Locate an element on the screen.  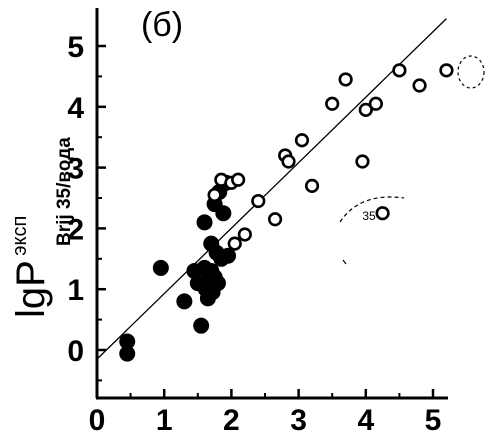
x-tick-label: 4 is located at coordinates (365, 418).